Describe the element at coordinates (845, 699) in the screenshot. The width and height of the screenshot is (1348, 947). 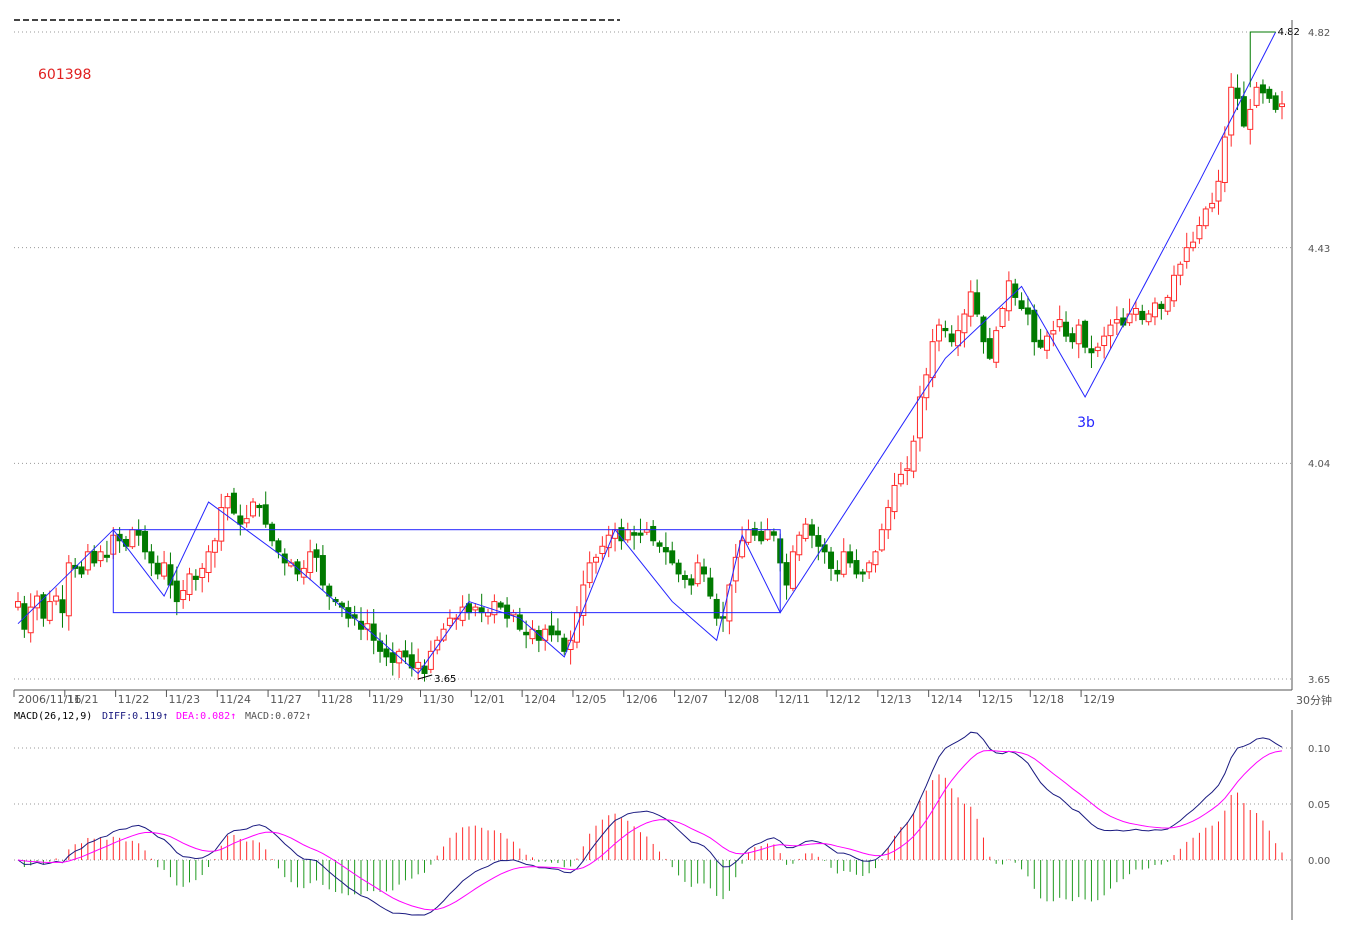
I see `date-label: 12/12` at that location.